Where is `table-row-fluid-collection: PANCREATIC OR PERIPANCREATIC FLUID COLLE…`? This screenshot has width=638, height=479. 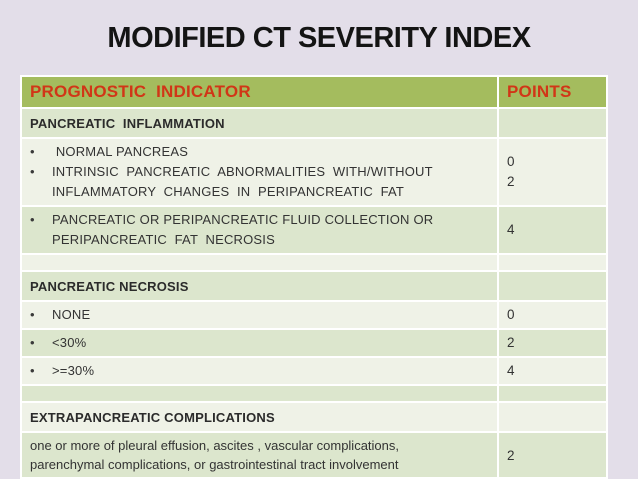 table-row-fluid-collection: PANCREATIC OR PERIPANCREATIC FLUID COLLE… is located at coordinates (314, 230).